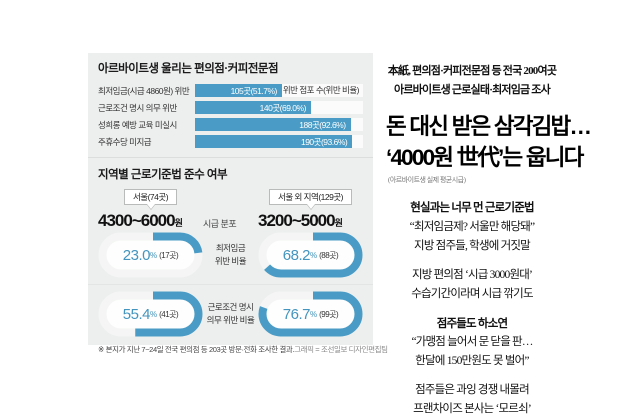 This screenshot has width=640, height=419. What do you see at coordinates (254, 90) in the screenshot?
I see `bar-value: 105곳(51.7%)` at bounding box center [254, 90].